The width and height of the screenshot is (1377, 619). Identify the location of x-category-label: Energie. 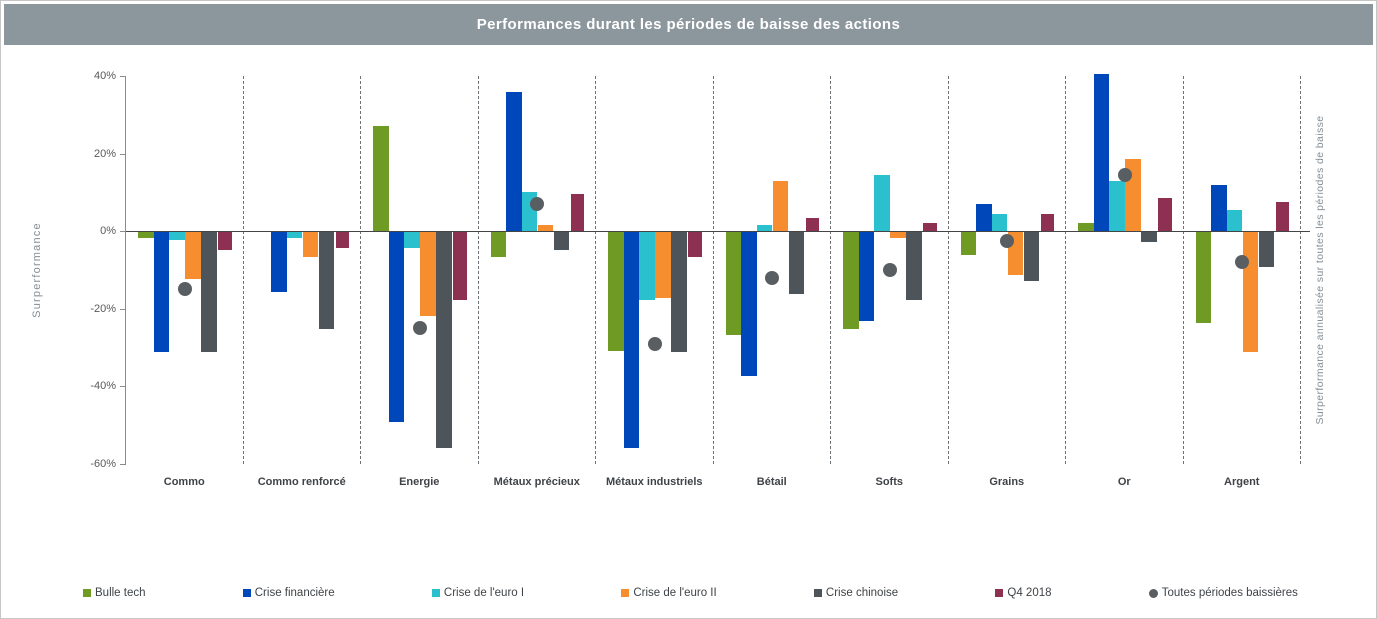
(419, 482).